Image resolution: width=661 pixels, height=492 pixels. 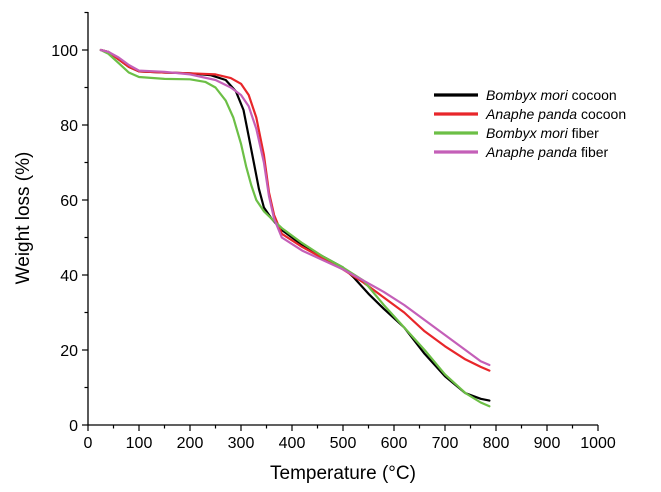 I want to click on legend-entry: Anaphe panda cocoon, so click(x=555, y=114).